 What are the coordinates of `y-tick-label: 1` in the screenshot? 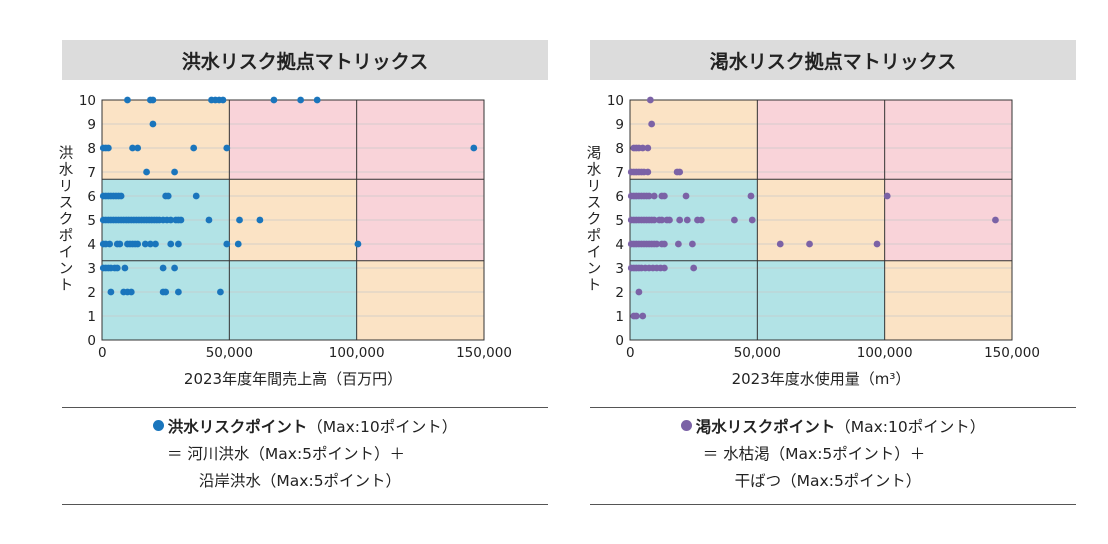 It's located at (91, 317).